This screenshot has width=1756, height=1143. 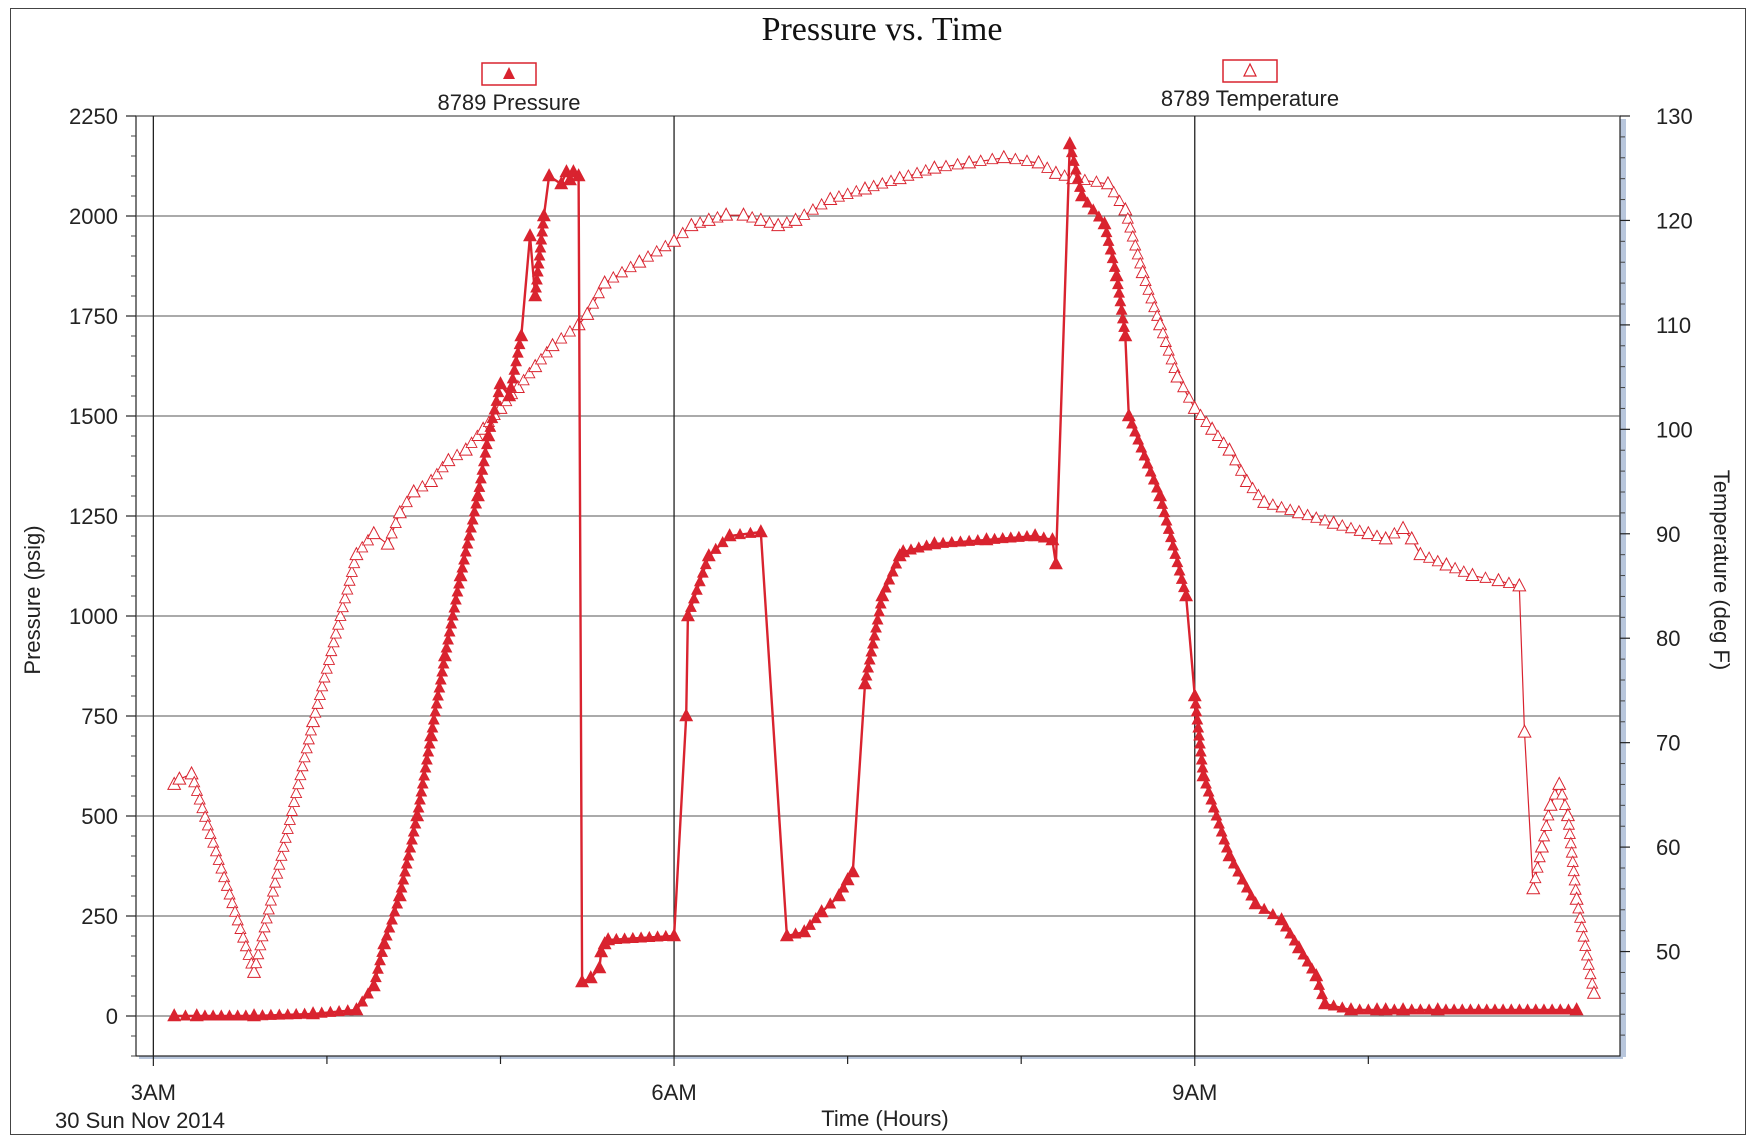 I want to click on y-right-tick-label: 110, so click(x=1673, y=325).